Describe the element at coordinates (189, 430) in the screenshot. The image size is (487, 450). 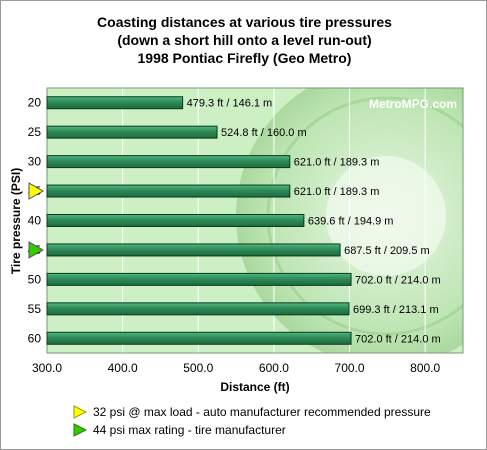
I see `legend-label-max-rating: 44 psi max rating - tire manufacturer` at that location.